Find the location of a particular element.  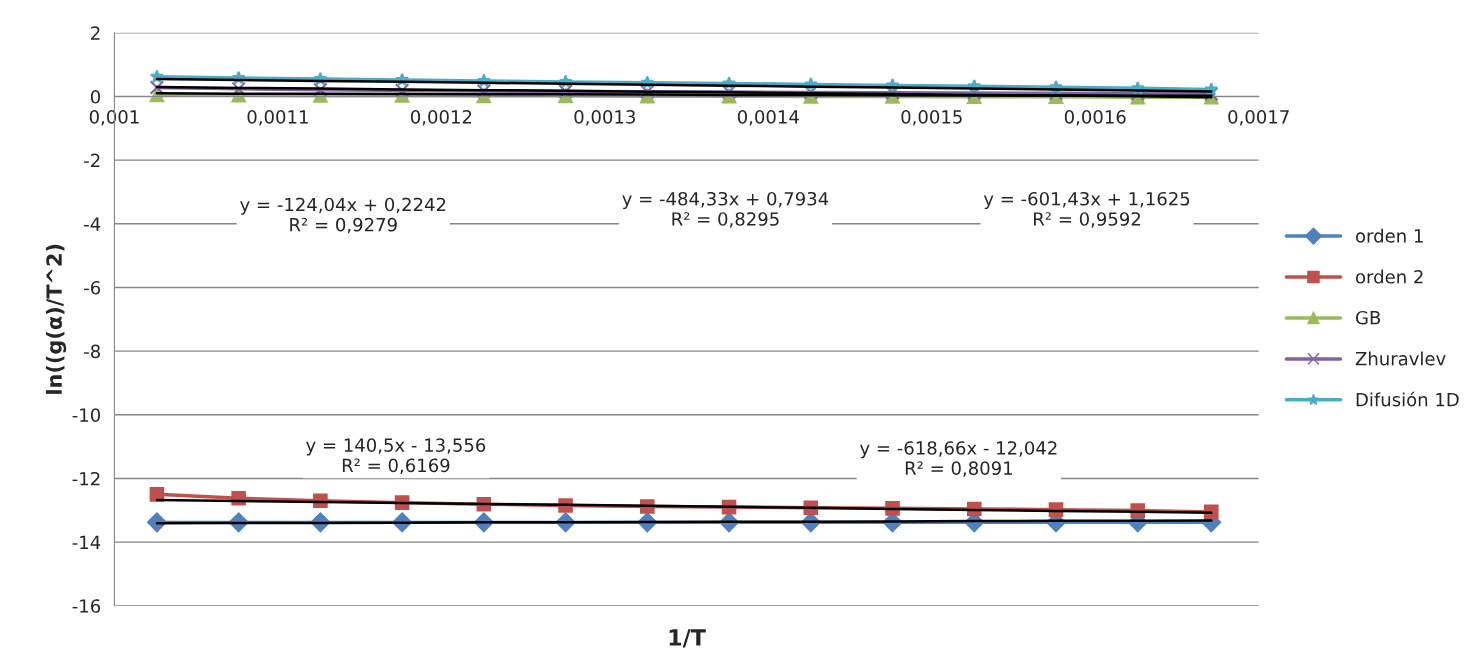

x-axis-title: 1/T is located at coordinates (687, 638).